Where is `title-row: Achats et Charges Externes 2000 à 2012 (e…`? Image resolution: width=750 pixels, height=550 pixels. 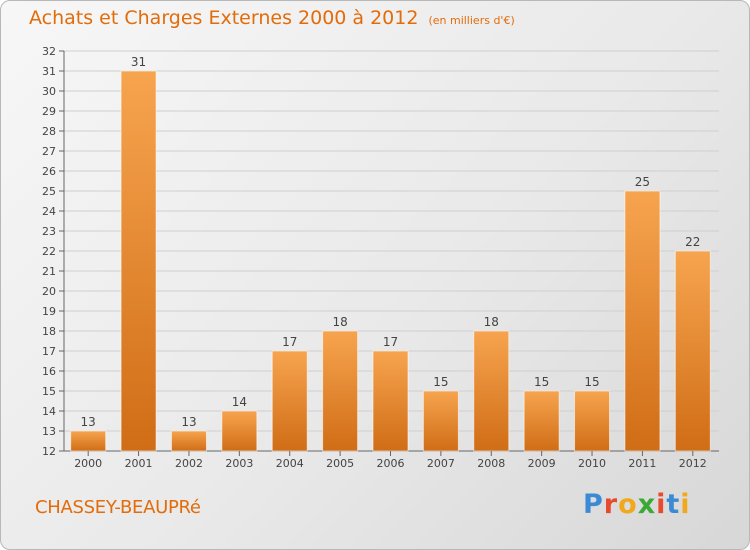
title-row: Achats et Charges Externes 2000 à 2012 (e… is located at coordinates (272, 18).